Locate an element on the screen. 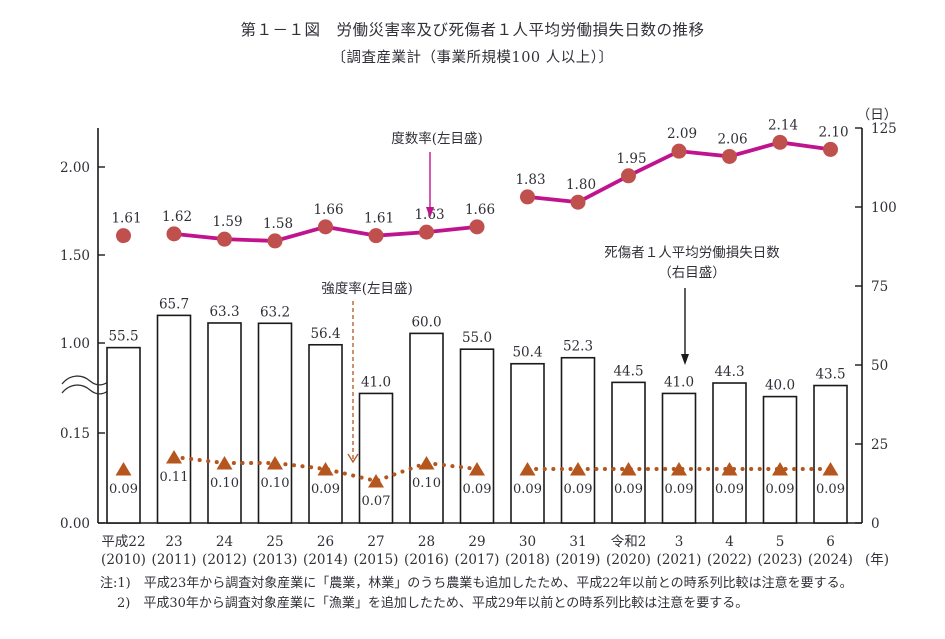 This screenshot has height=639, width=945. severity-annotation-arrowhead is located at coordinates (353, 458).